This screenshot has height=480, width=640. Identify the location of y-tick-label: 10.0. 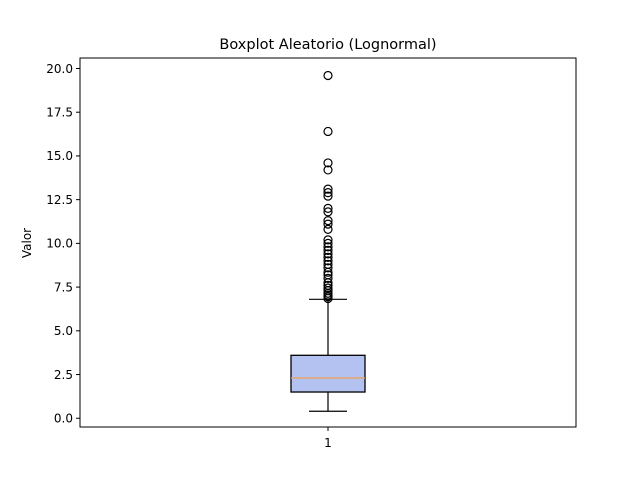
(59, 244).